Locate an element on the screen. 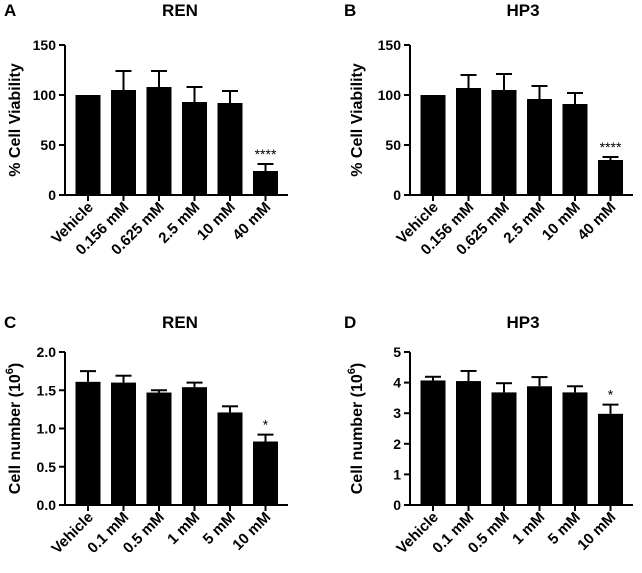 The width and height of the screenshot is (642, 573). y-tick-label: 5 is located at coordinates (397, 352).